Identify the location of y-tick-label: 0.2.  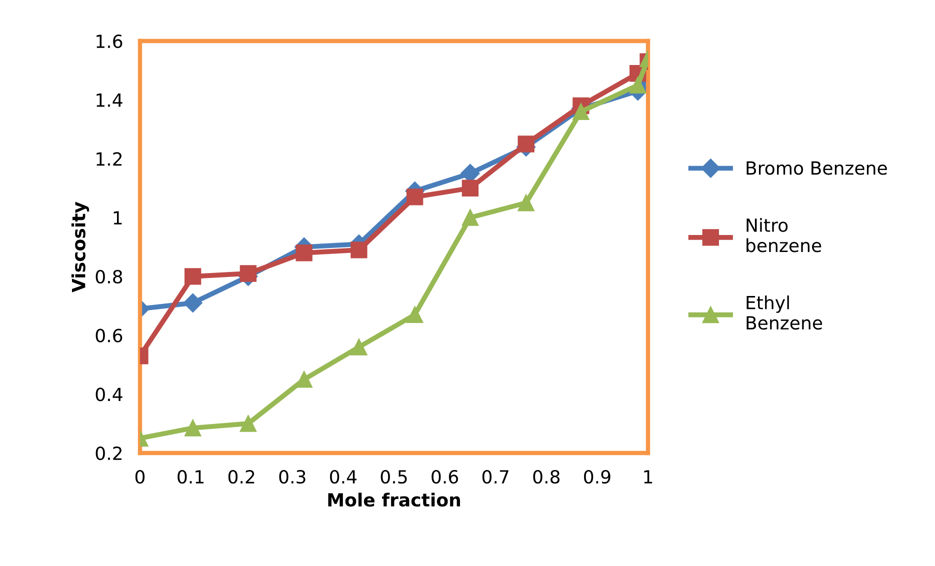
(109, 453).